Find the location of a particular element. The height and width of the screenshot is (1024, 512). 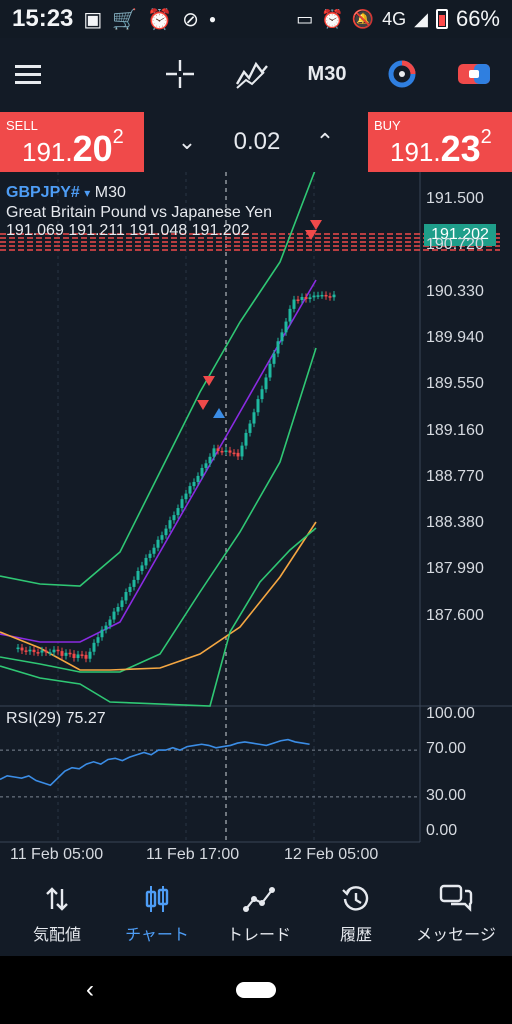

mute-icon: 🔕 is located at coordinates (363, 18).